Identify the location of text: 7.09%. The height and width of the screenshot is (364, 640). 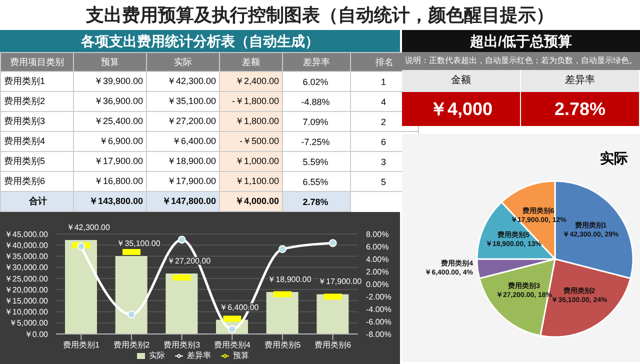
(315, 121).